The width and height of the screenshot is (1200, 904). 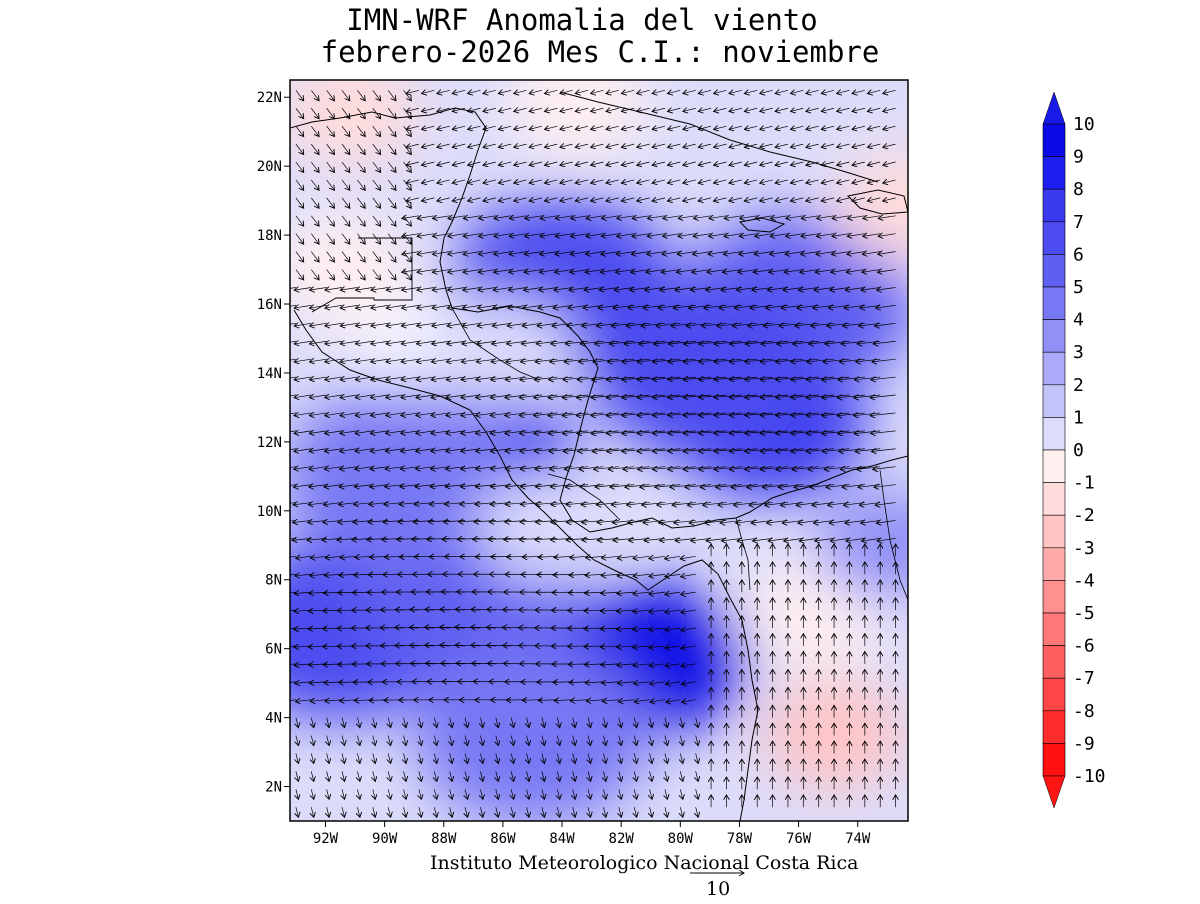 What do you see at coordinates (1084, 613) in the screenshot?
I see `colorbar-label: -5` at bounding box center [1084, 613].